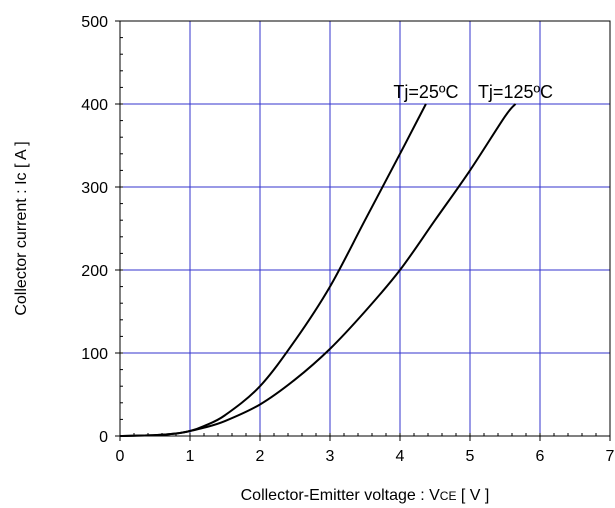 The image size is (615, 508). I want to click on x-axis-label-unit: [ V ], so click(472, 495).